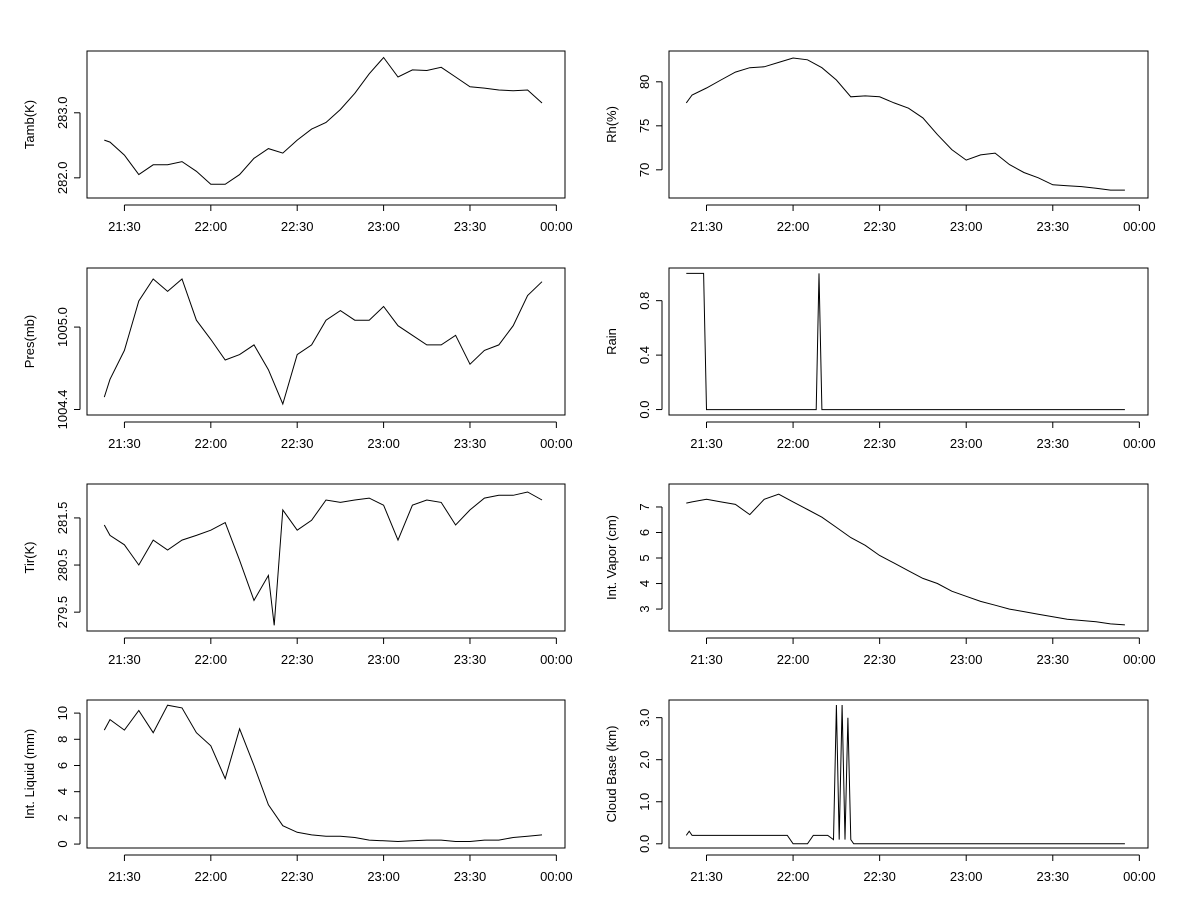  What do you see at coordinates (62, 113) in the screenshot?
I see `y-tick-label: 283.0` at bounding box center [62, 113].